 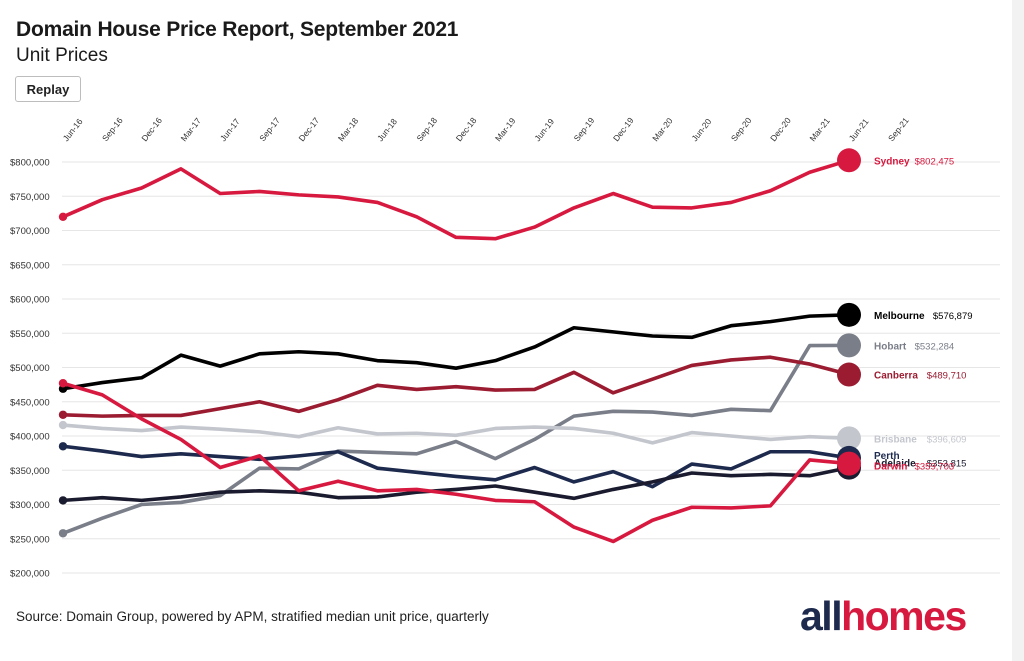 What do you see at coordinates (741, 129) in the screenshot?
I see `x-tick-label: Sep-20` at bounding box center [741, 129].